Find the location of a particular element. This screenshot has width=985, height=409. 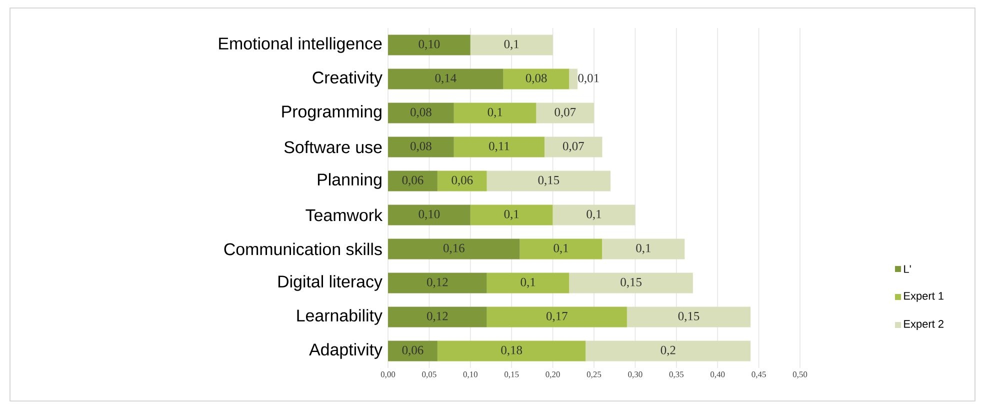

data-label: 0,16 is located at coordinates (454, 249).